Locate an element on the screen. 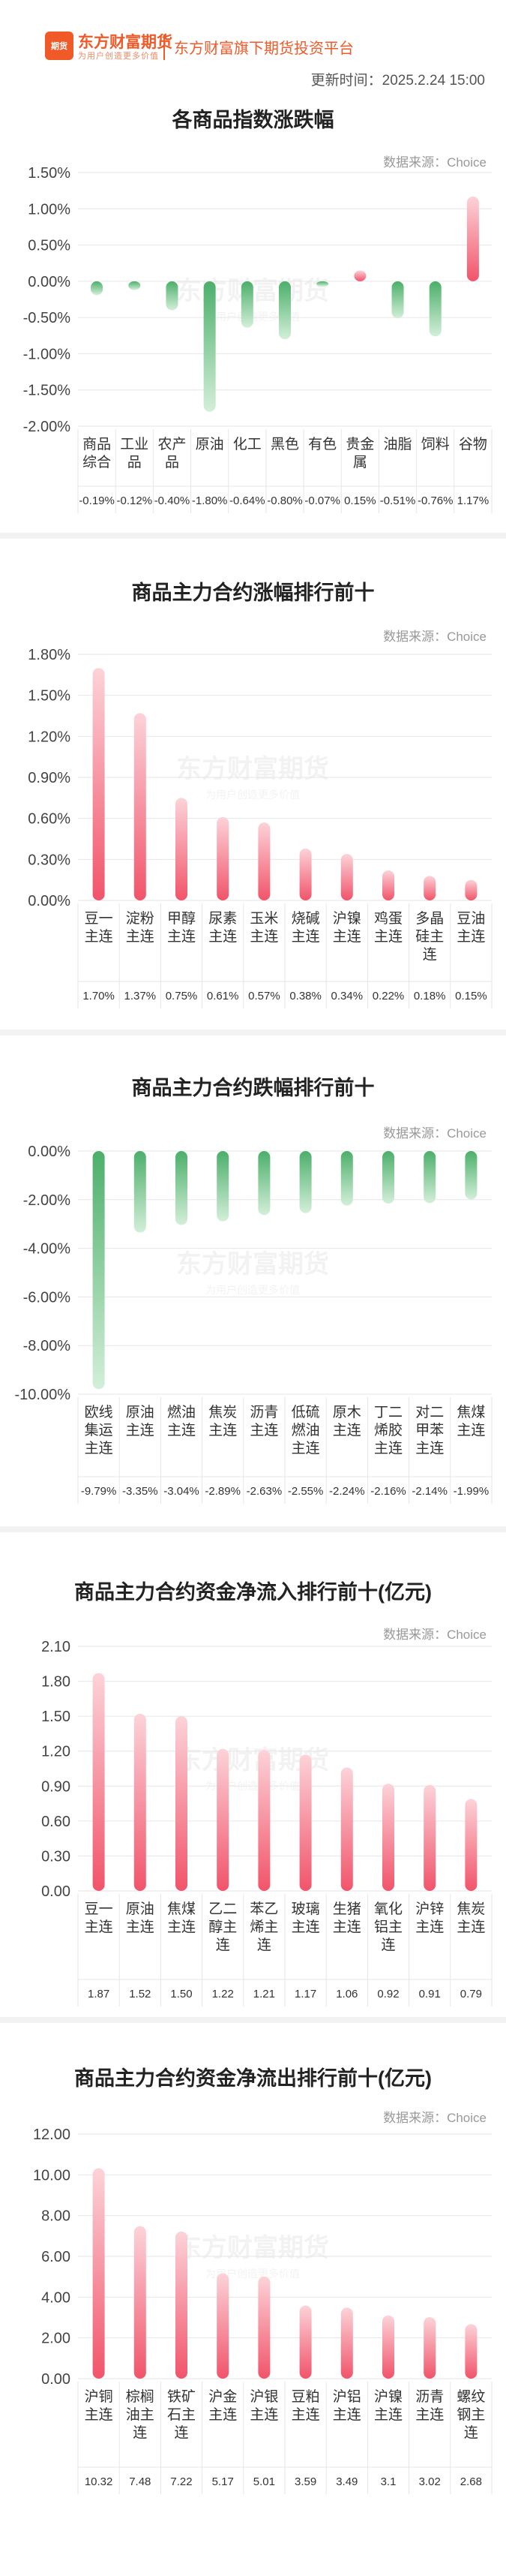 This screenshot has height=2576, width=506. category-label: 沪锌主连 is located at coordinates (429, 1918).